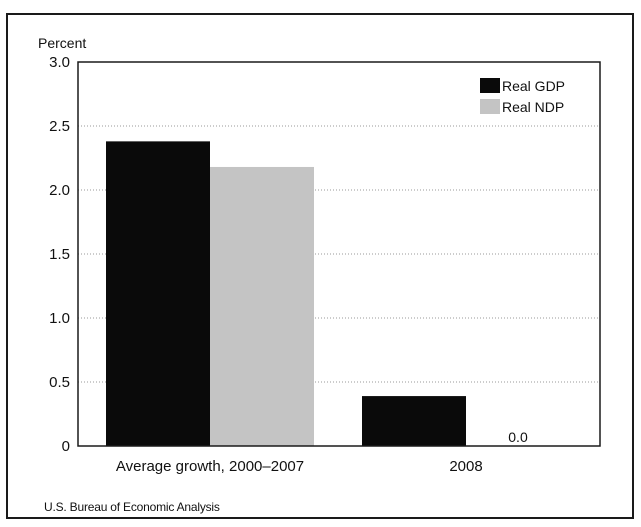  What do you see at coordinates (465, 466) in the screenshot?
I see `category-label: 2008` at bounding box center [465, 466].